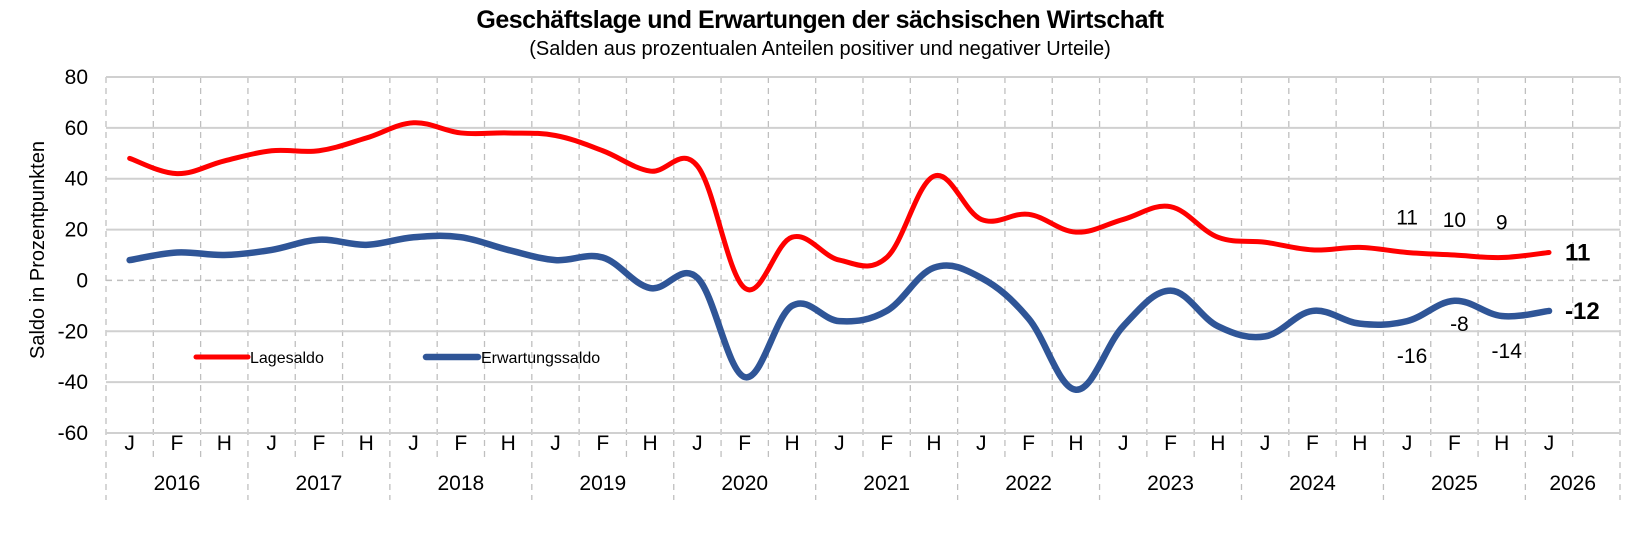 The width and height of the screenshot is (1640, 538). I want to click on year-label: 2016, so click(177, 483).